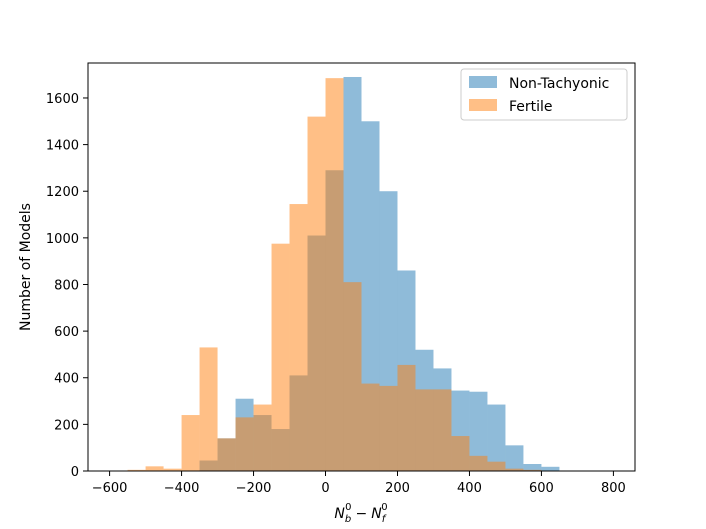  I want to click on legend: Non-Tachyonic Fertile, so click(544, 94).